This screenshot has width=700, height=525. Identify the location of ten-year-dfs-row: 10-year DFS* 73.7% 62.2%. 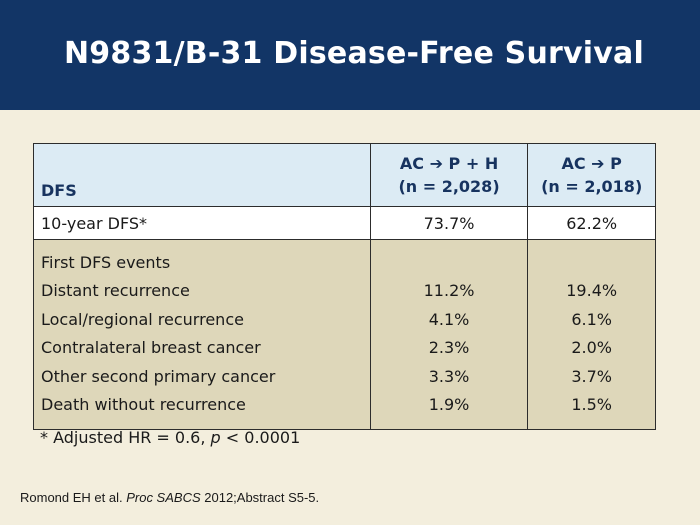
(344, 223).